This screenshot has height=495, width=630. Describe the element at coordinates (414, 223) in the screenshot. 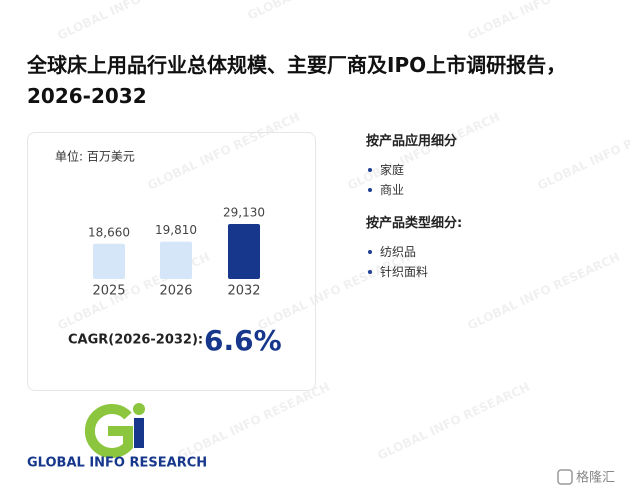

I see `segment-title: 按产品类型细分:` at that location.